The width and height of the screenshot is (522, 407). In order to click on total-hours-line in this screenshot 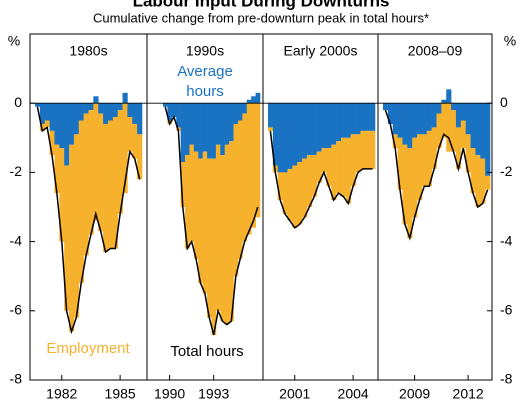, I will do `click(88, 220)`.